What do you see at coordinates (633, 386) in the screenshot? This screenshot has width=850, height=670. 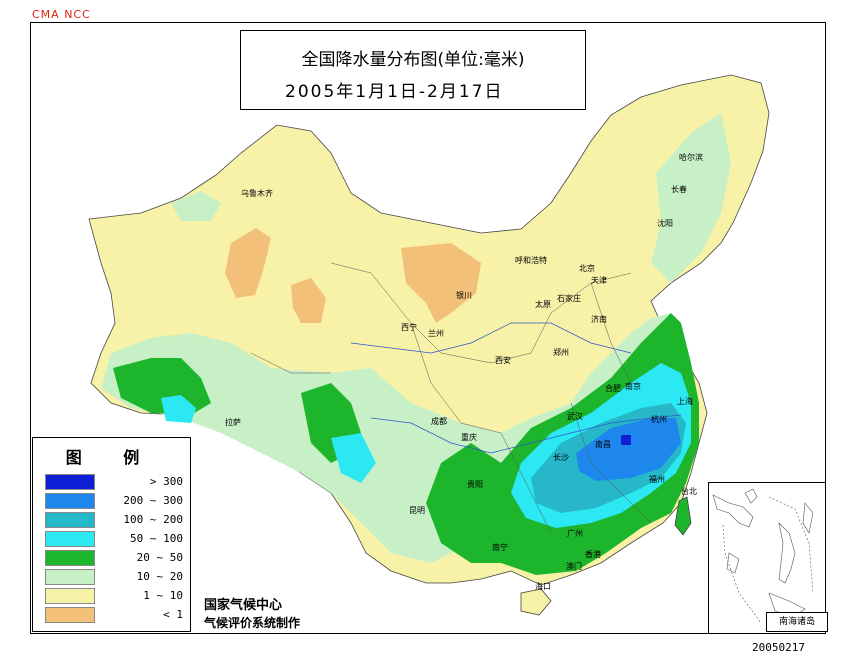 I see `city-label: 南京` at bounding box center [633, 386].